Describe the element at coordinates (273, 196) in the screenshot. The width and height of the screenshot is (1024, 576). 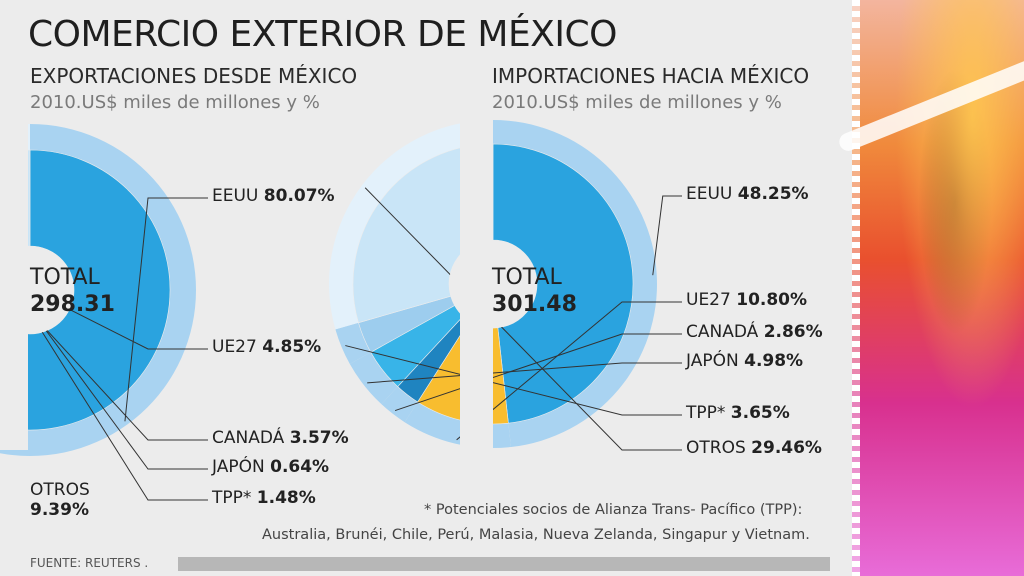
I see `export-label-eeuu: EEUU 80.07%` at that location.